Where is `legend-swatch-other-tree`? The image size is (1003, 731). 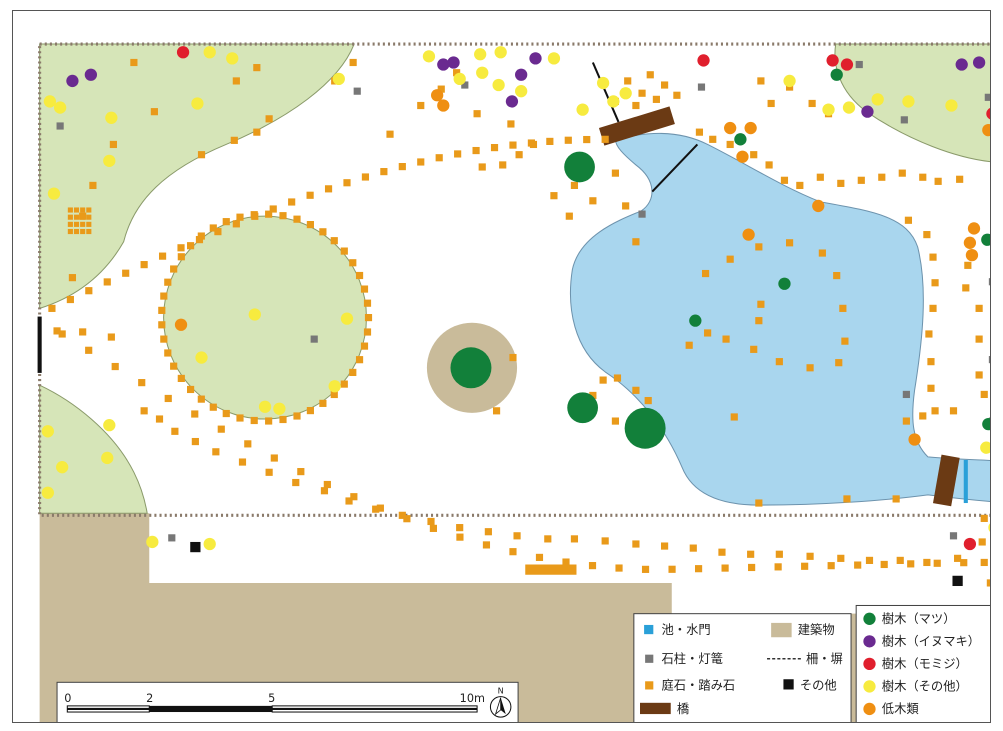 legend-swatch-other-tree is located at coordinates (869, 686).